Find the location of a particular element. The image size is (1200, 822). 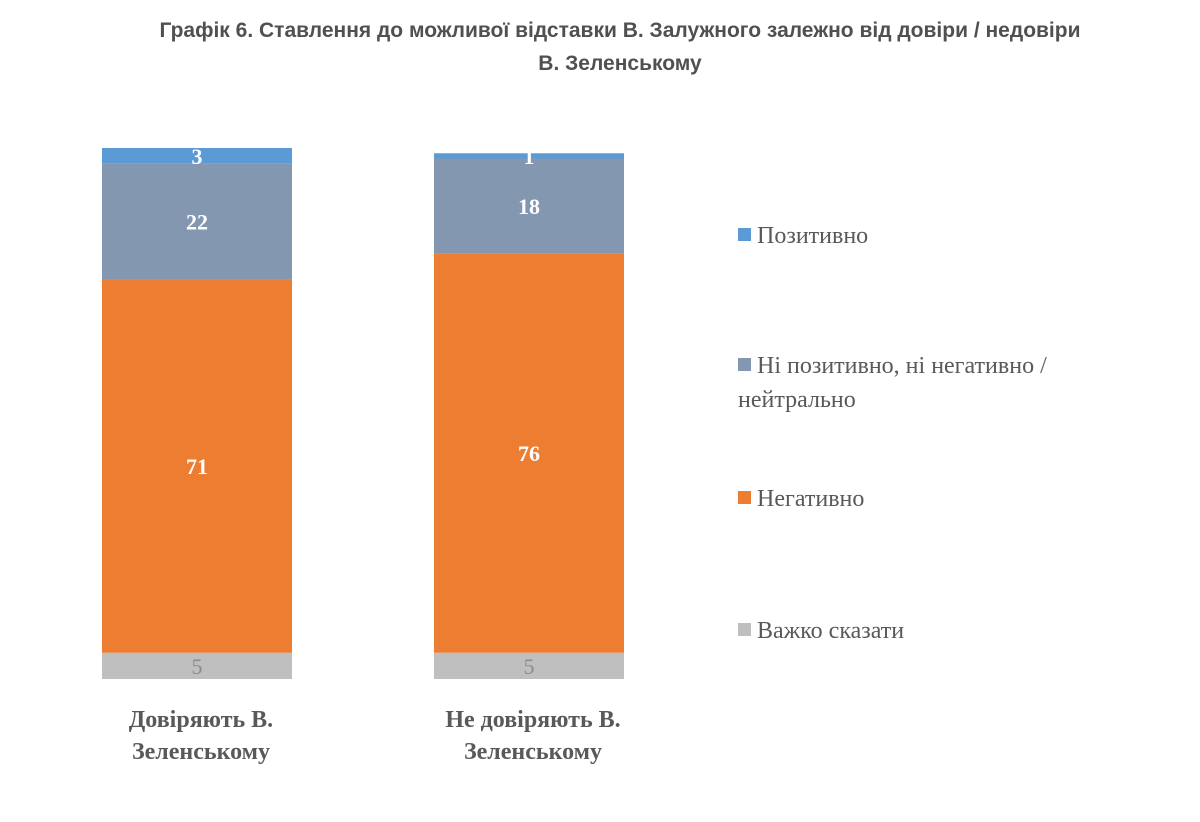

data-label-0-0: 5 is located at coordinates (197, 666).